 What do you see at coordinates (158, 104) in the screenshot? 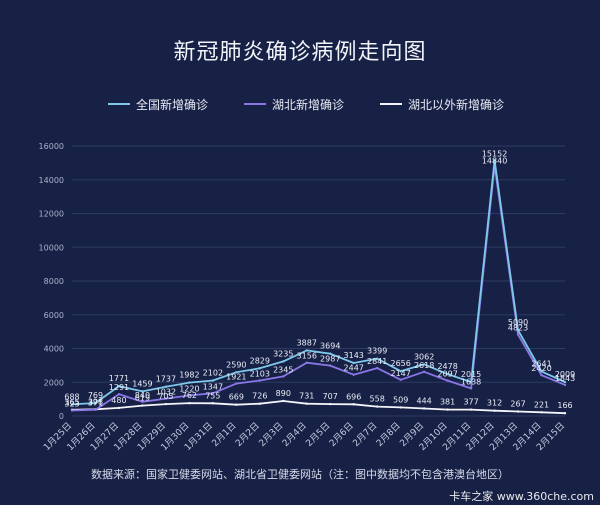
I see `legend-item-national: 全国新增确诊` at bounding box center [158, 104].